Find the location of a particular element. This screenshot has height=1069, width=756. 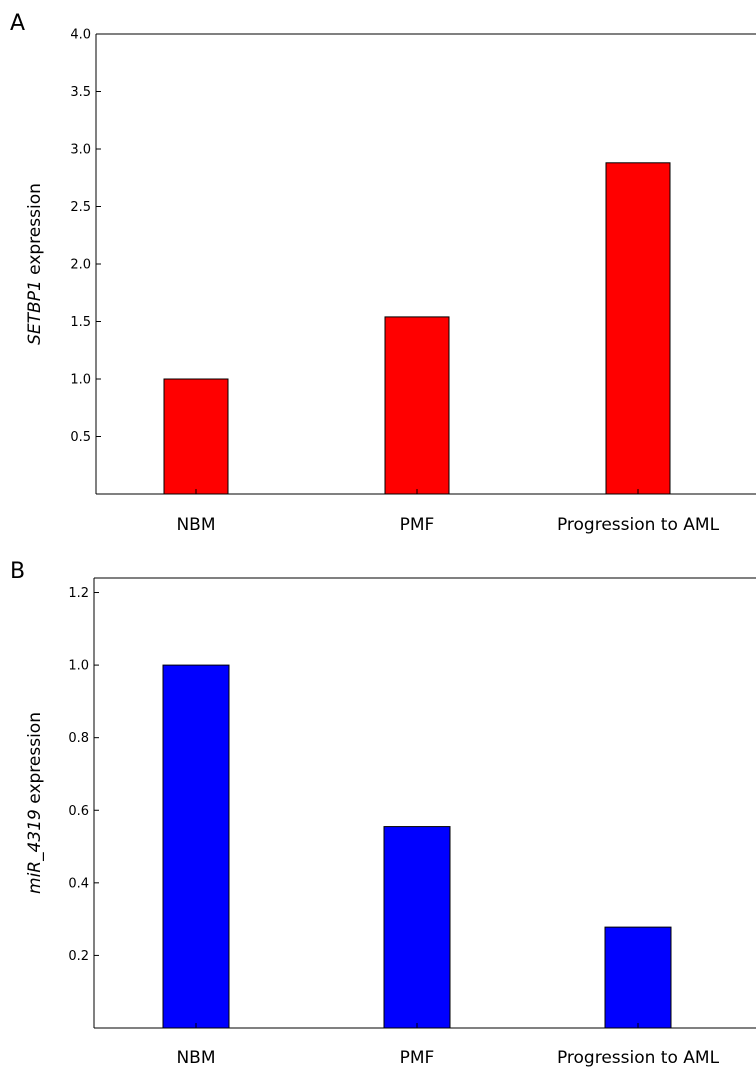

y-axis-label: SETBP1 expression is located at coordinates (35, 264).